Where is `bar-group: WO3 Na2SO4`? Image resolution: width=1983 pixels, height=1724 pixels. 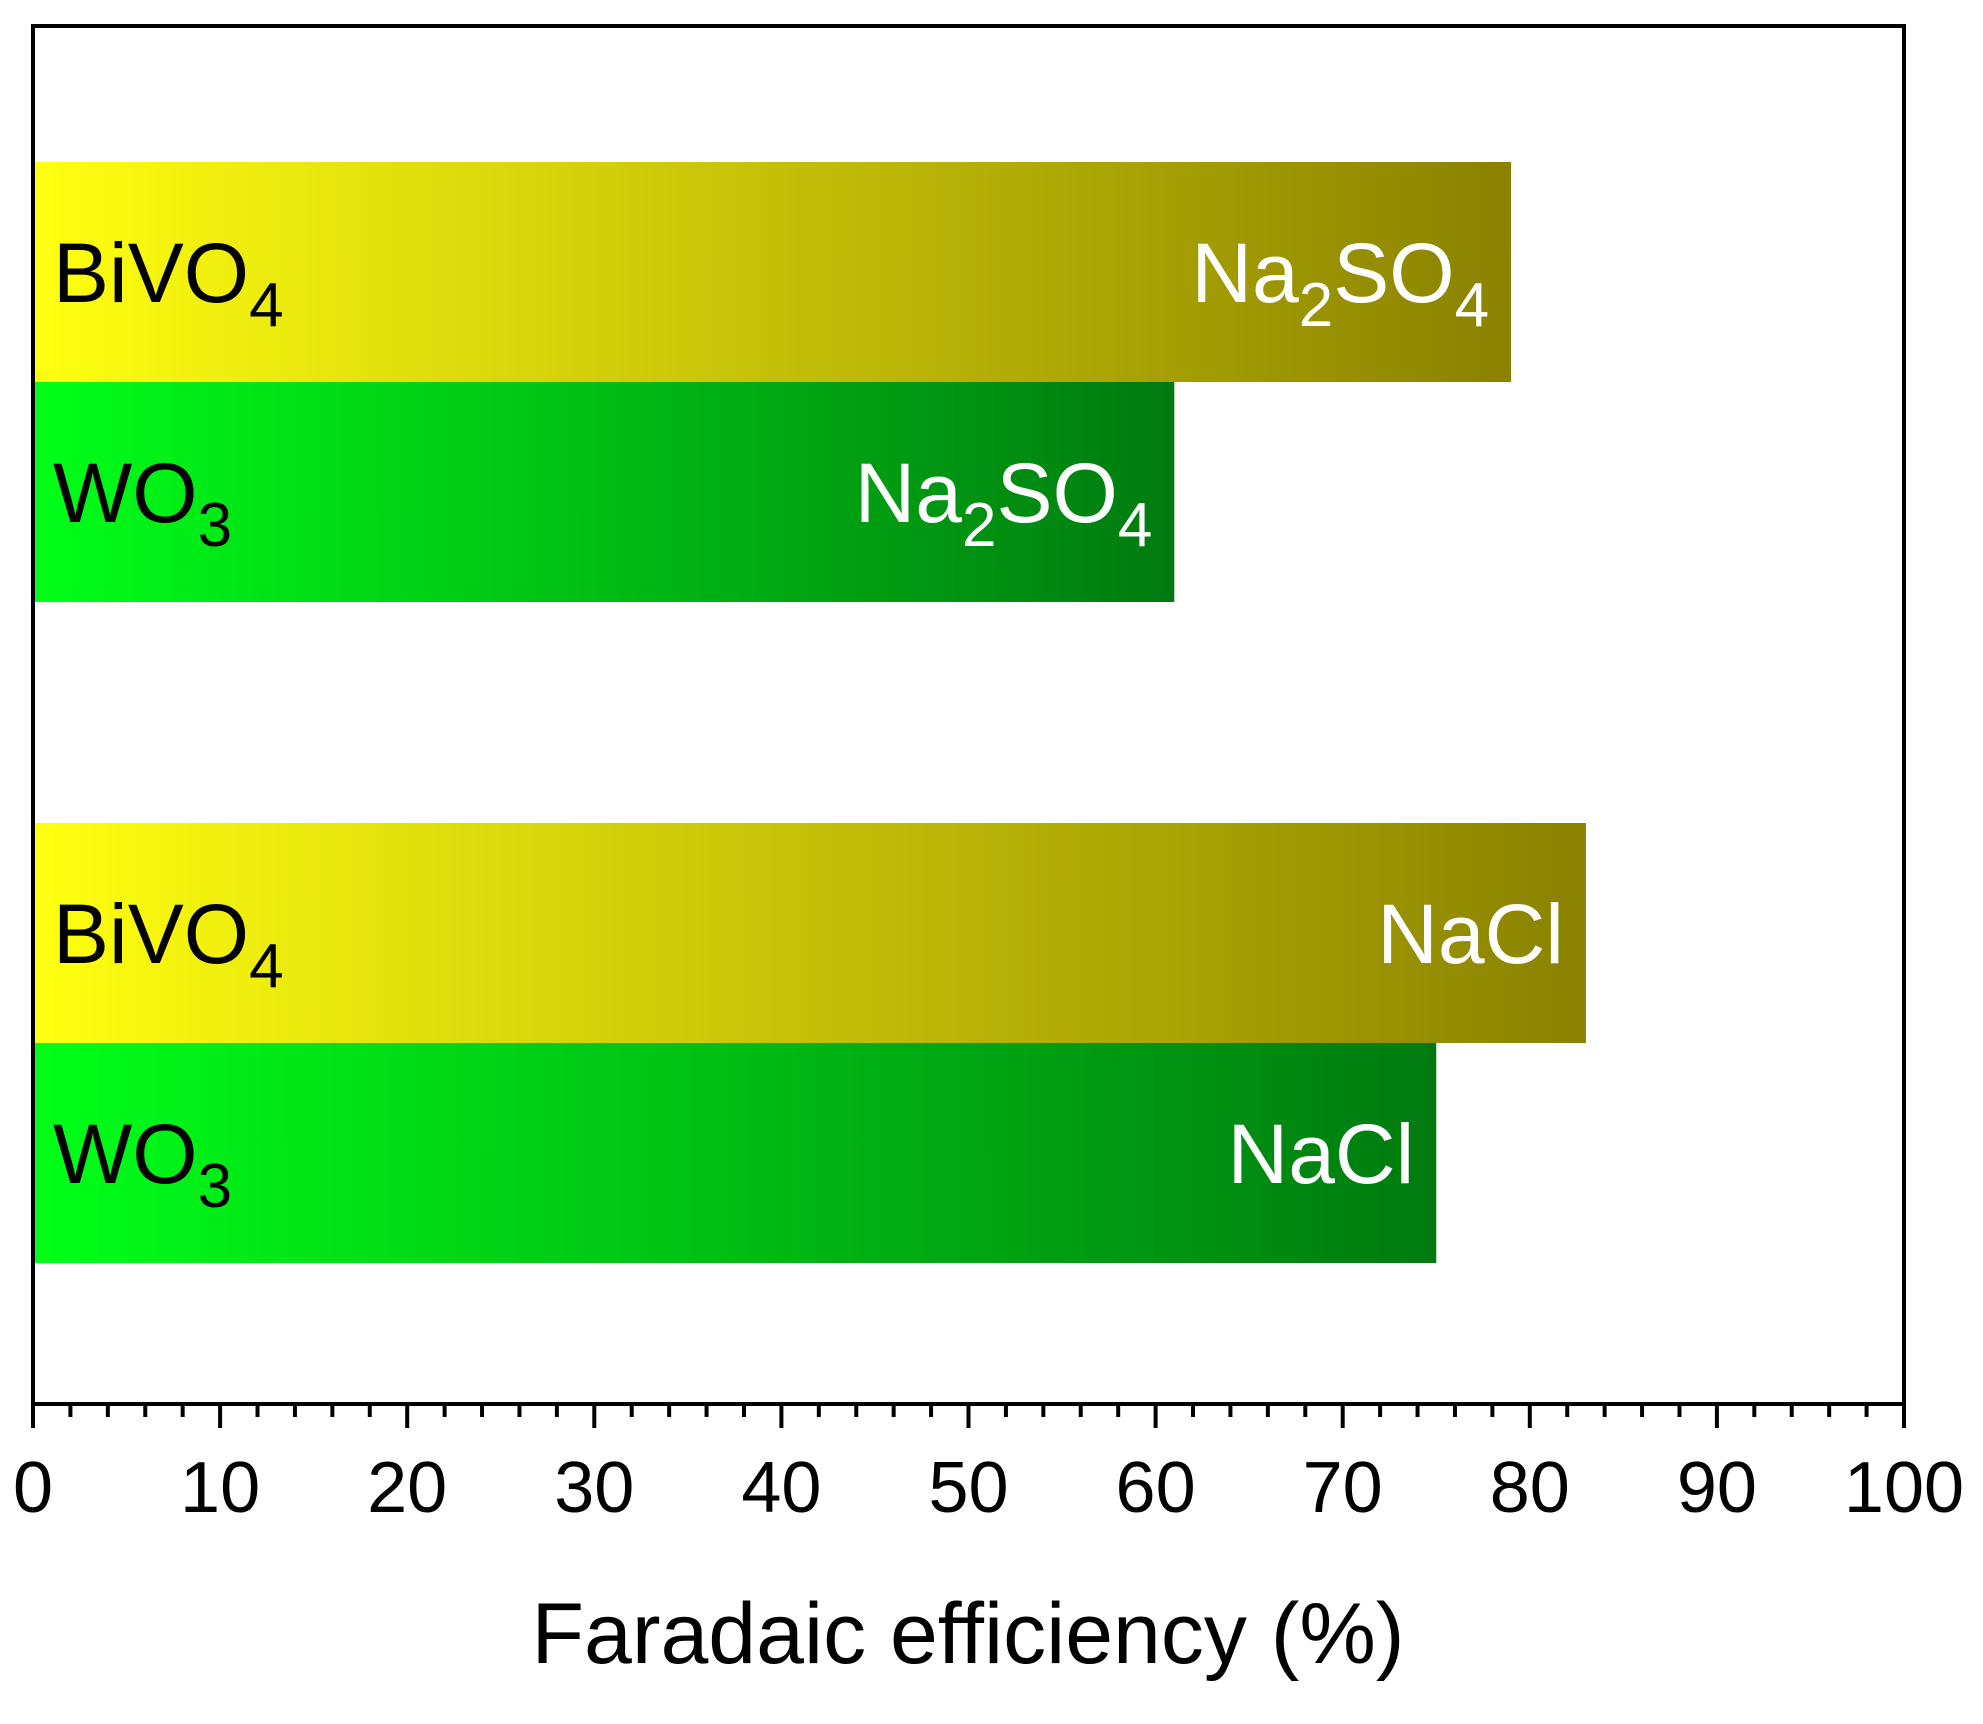 bar-group: WO3 Na2SO4 is located at coordinates (604, 492).